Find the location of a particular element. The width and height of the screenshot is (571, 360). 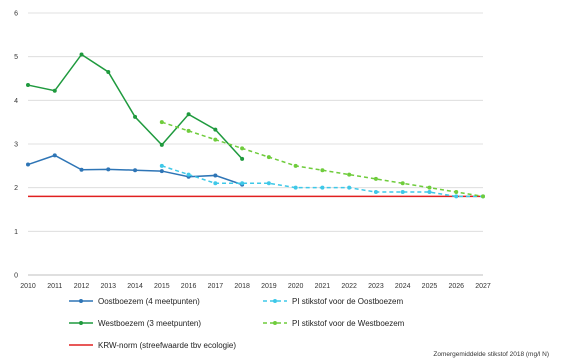

legend-pi-oostboezem: PI stikstof voor de Oostboezem is located at coordinates (332, 301).